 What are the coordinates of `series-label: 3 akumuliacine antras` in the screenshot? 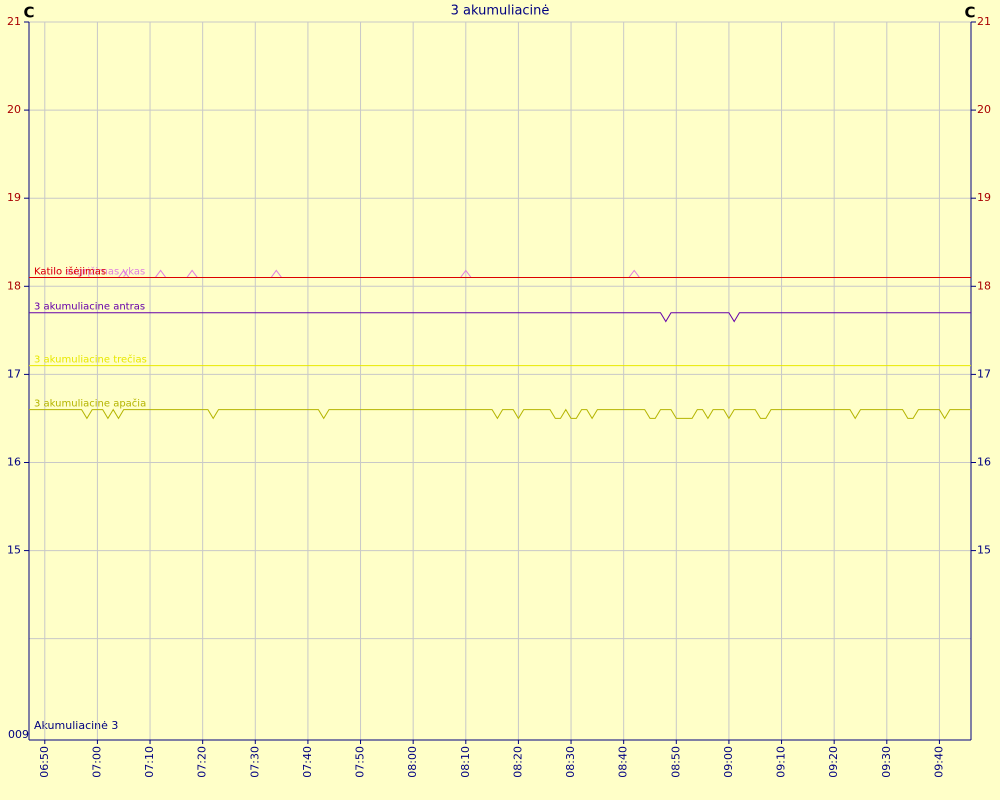 It's located at (89, 307).